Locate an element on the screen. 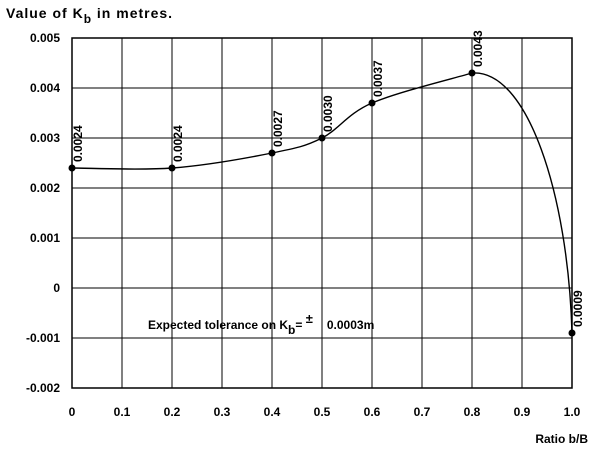 The height and width of the screenshot is (453, 599). data-label: 0.0027 is located at coordinates (278, 128).